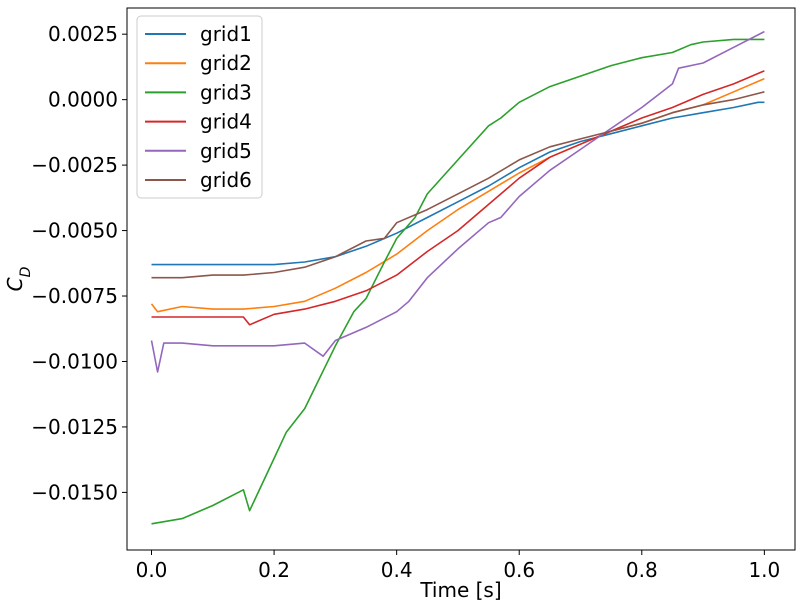 This screenshot has height=607, width=803. Describe the element at coordinates (458, 566) in the screenshot. I see `x-axis: 0.0 0.2 0.4 0.6 0.8 1.0` at that location.